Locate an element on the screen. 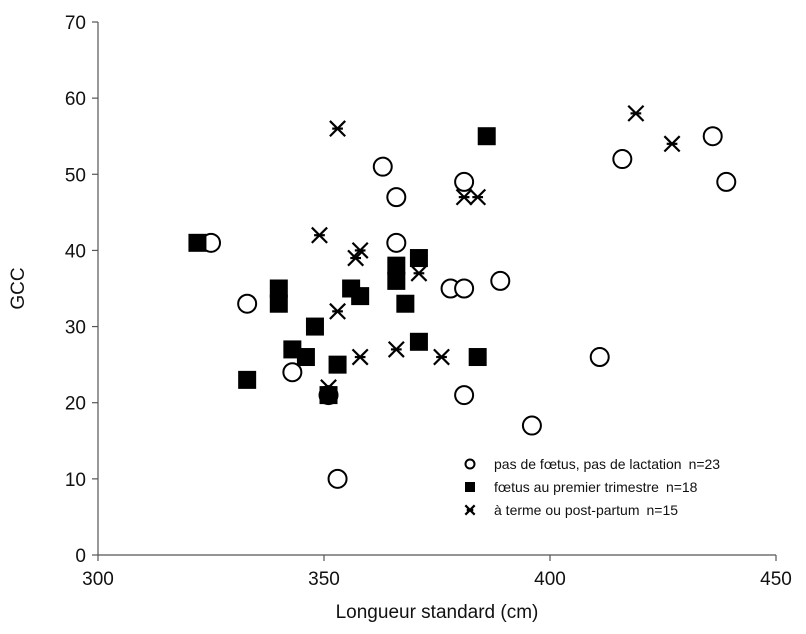  y-tick-label: 0 is located at coordinates (80, 556).